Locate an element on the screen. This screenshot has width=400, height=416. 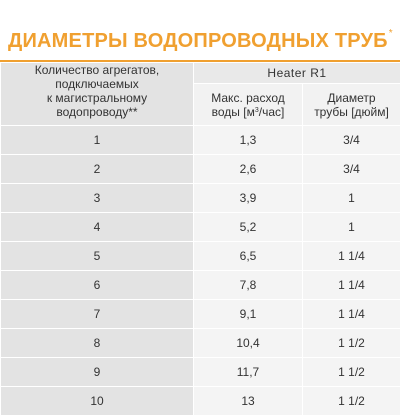
max-flow-cell: 6,5 is located at coordinates (248, 256).